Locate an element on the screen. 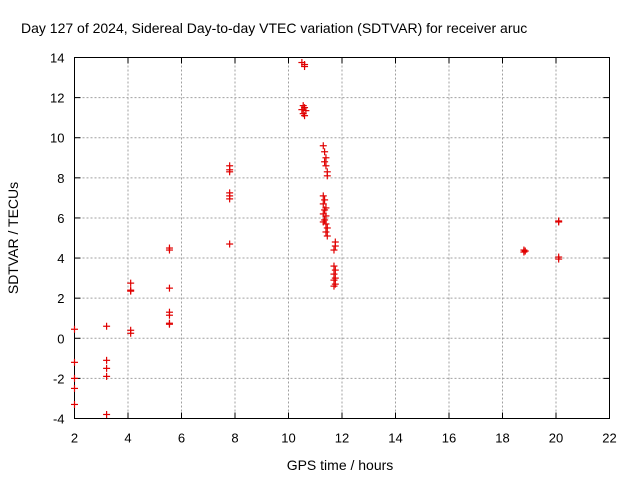 The height and width of the screenshot is (480, 640). y-tick-label: 8 is located at coordinates (60, 178).